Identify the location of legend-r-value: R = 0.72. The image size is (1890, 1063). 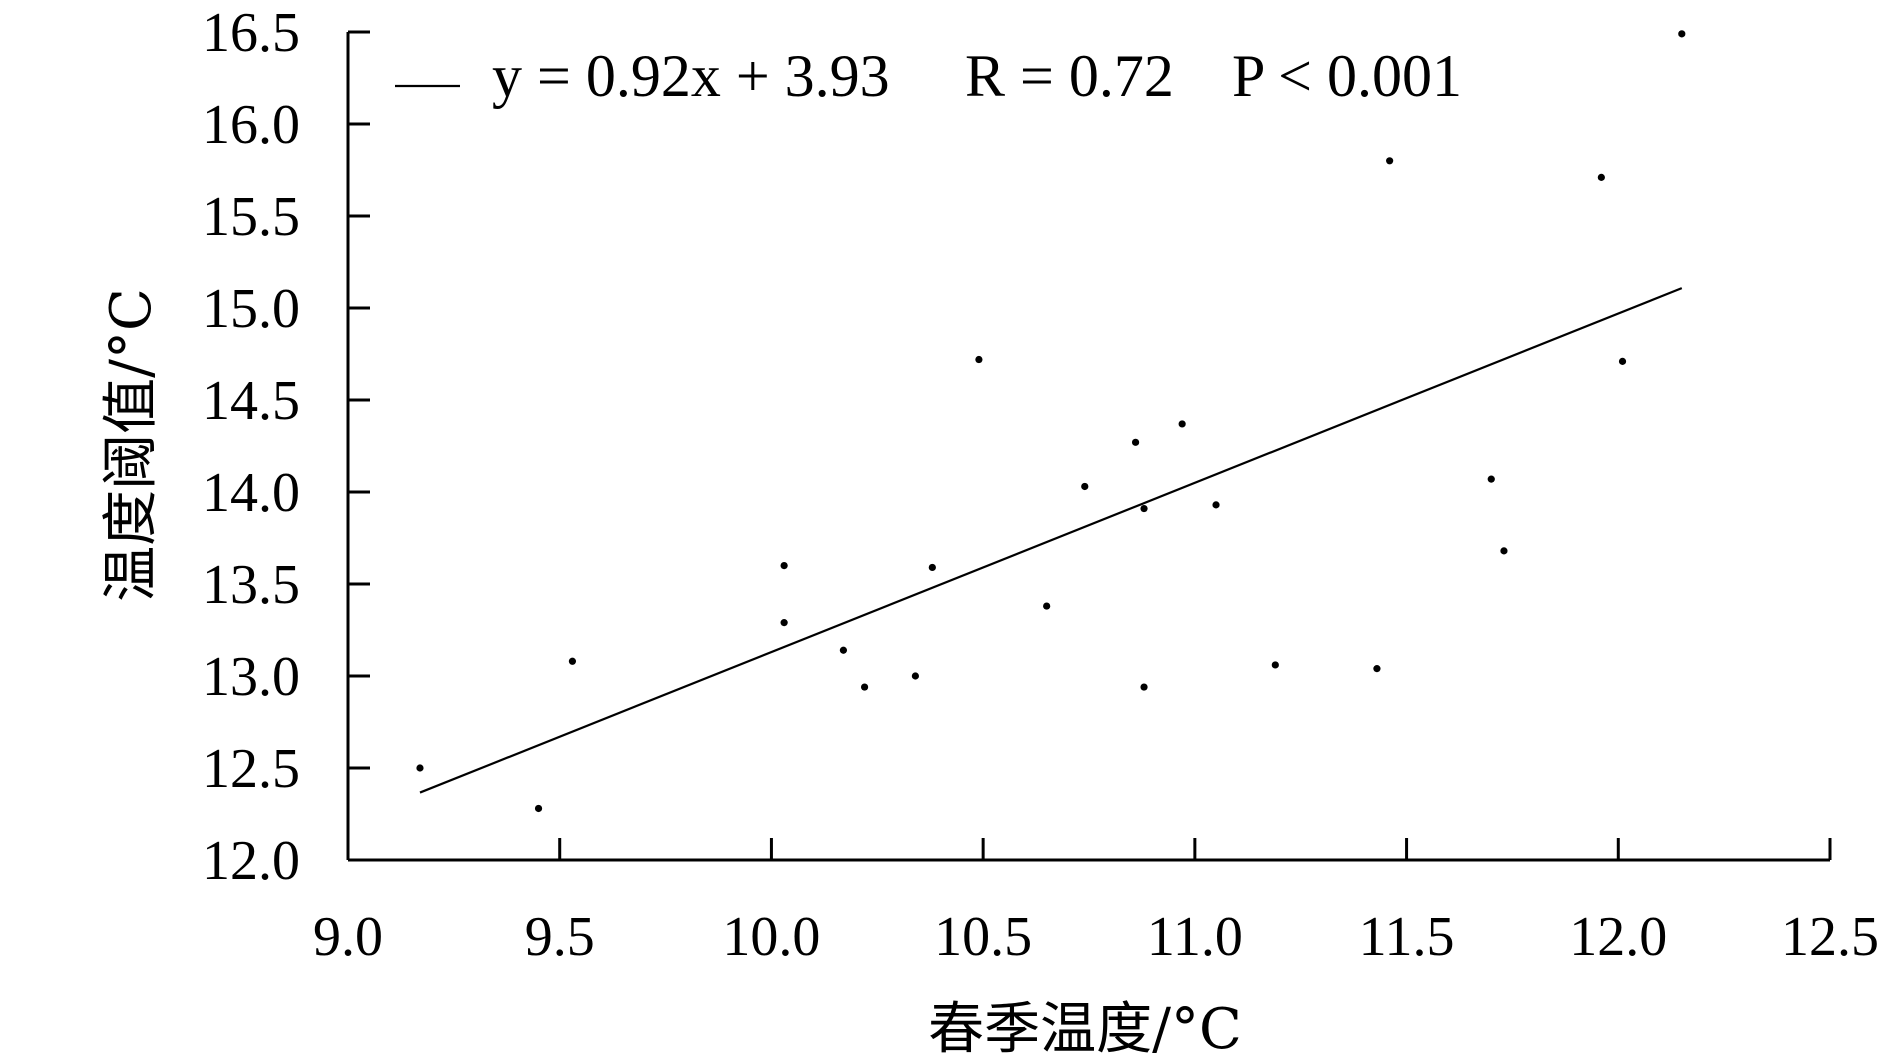
(1069, 76).